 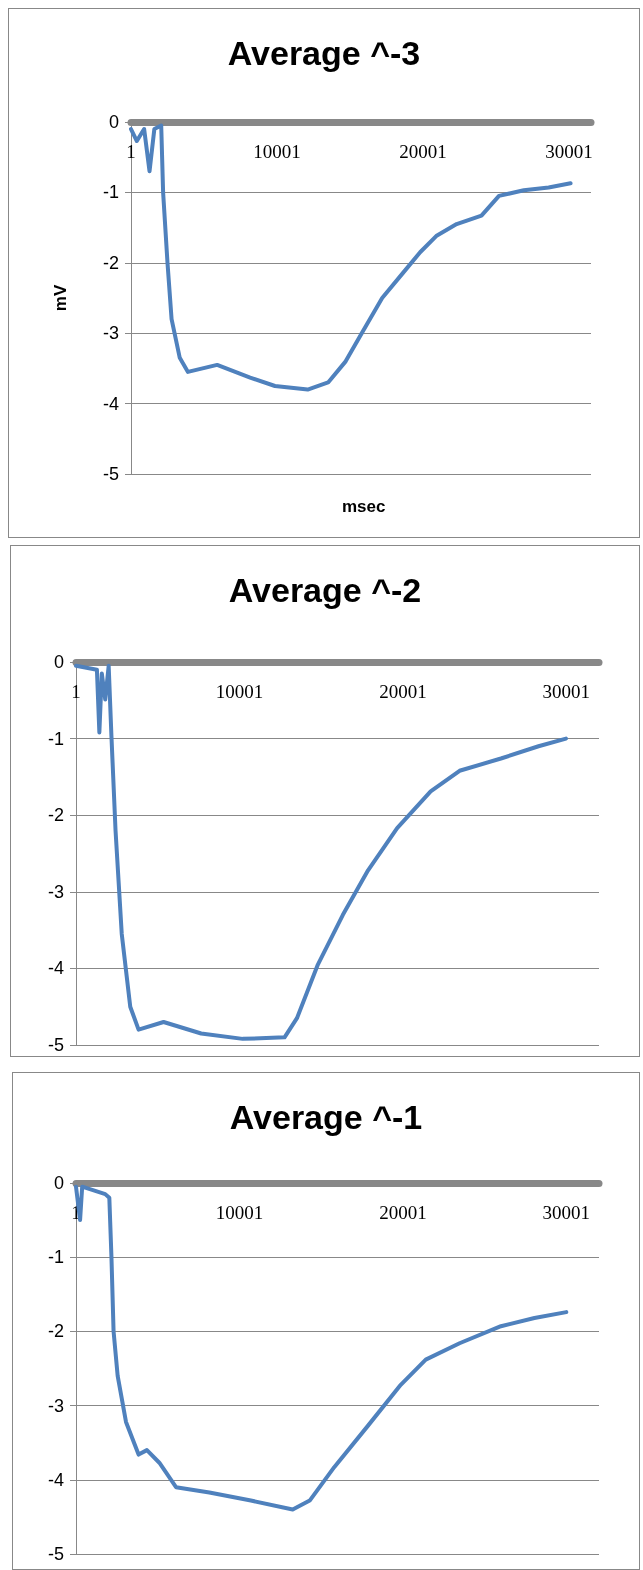 What do you see at coordinates (325, 590) in the screenshot?
I see `chart-title: Average ^-2` at bounding box center [325, 590].